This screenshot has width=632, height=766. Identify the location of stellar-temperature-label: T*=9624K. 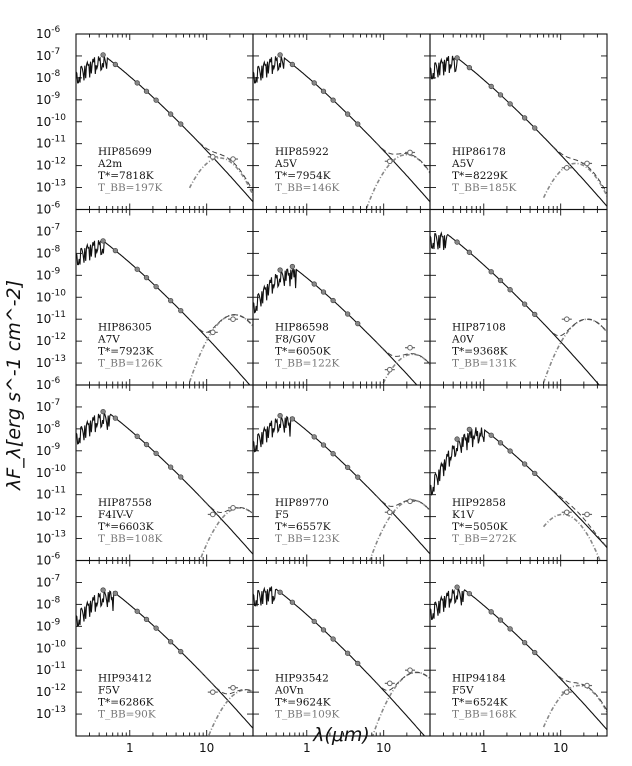
(303, 703).